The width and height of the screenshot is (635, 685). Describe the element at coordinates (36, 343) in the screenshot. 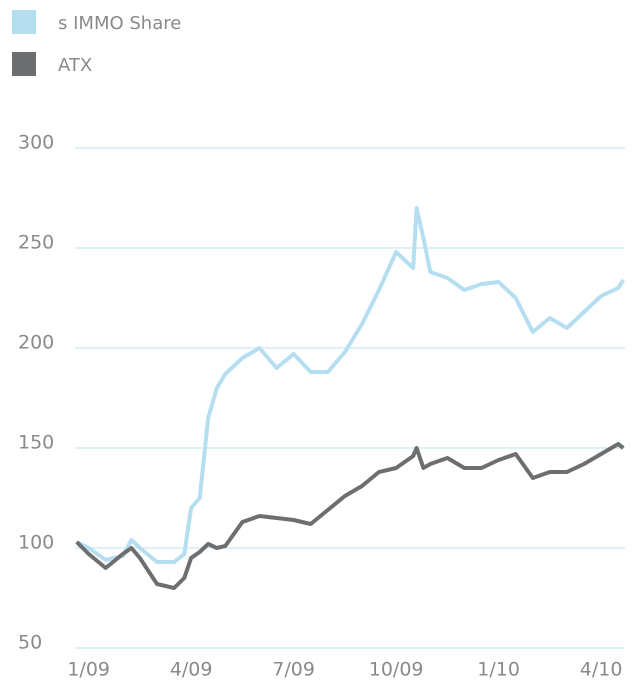

I see `y-tick-label: 200` at that location.